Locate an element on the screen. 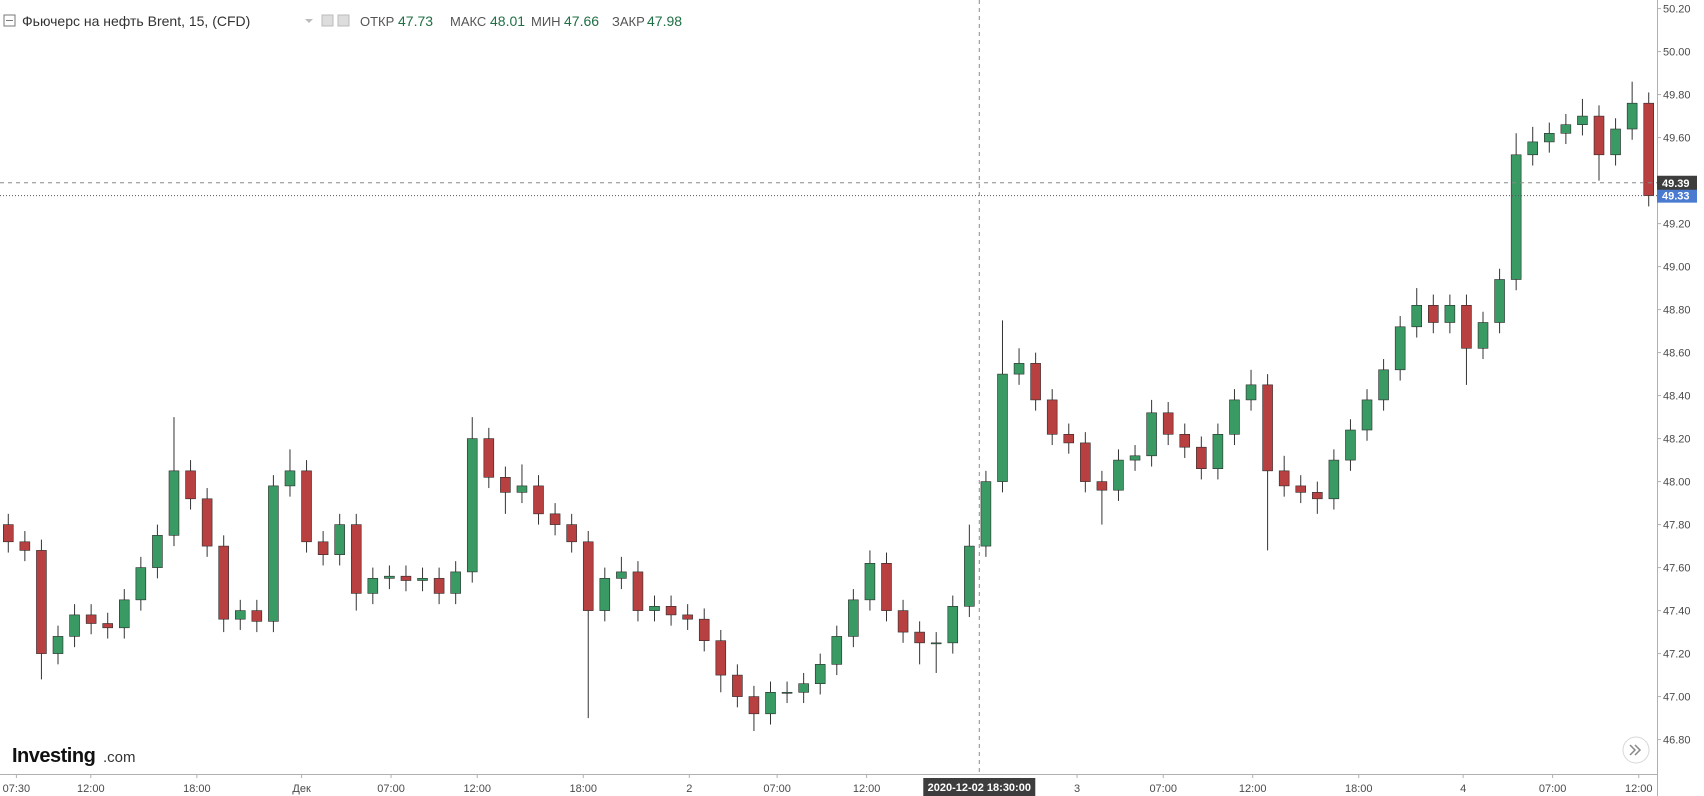  y-tick-label: 46.80 is located at coordinates (1677, 741).